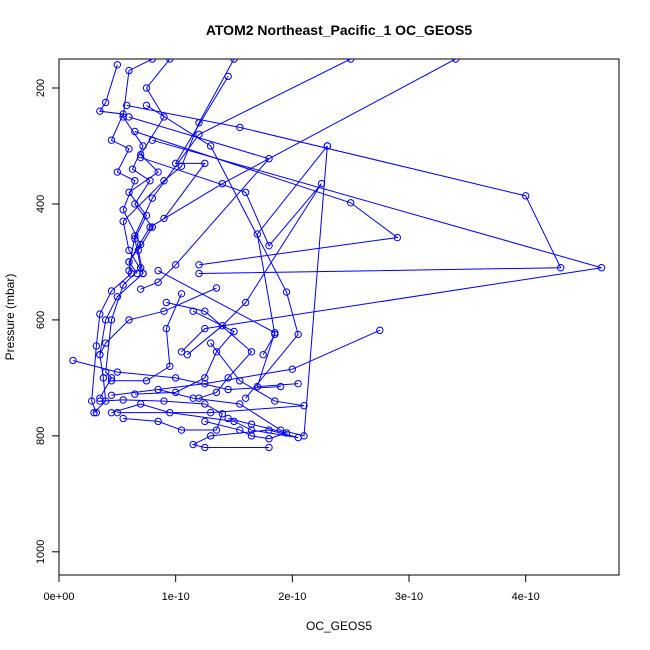  Describe the element at coordinates (41, 320) in the screenshot. I see `y-tick-label: 600` at that location.